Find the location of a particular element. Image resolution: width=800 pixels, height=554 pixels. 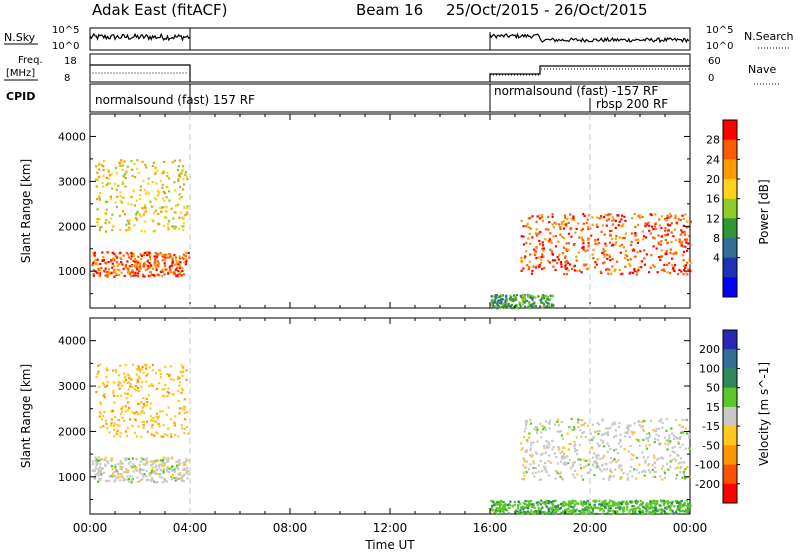

nsky-panel is located at coordinates (390, 39).